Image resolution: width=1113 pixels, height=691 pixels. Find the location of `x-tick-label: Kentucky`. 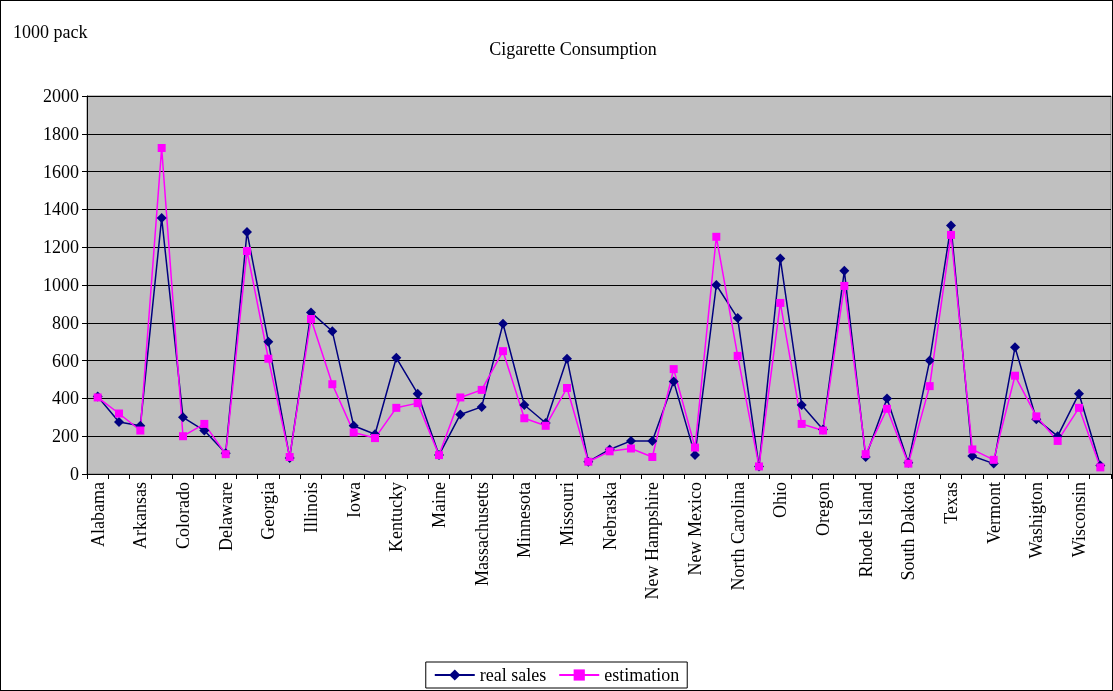

x-tick-label: Kentucky is located at coordinates (396, 517).